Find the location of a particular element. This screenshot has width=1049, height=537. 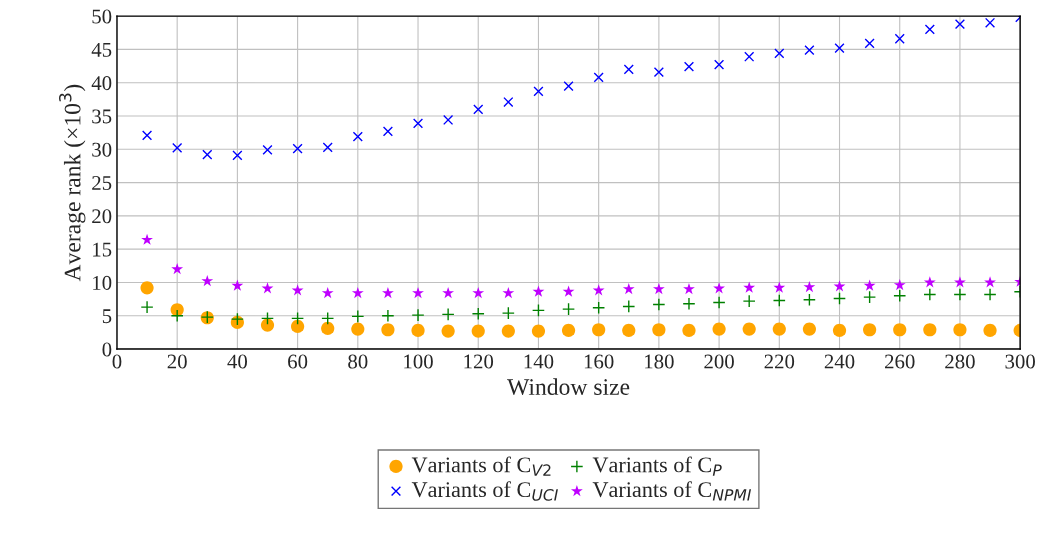

x-tick-label: 20 is located at coordinates (177, 361).